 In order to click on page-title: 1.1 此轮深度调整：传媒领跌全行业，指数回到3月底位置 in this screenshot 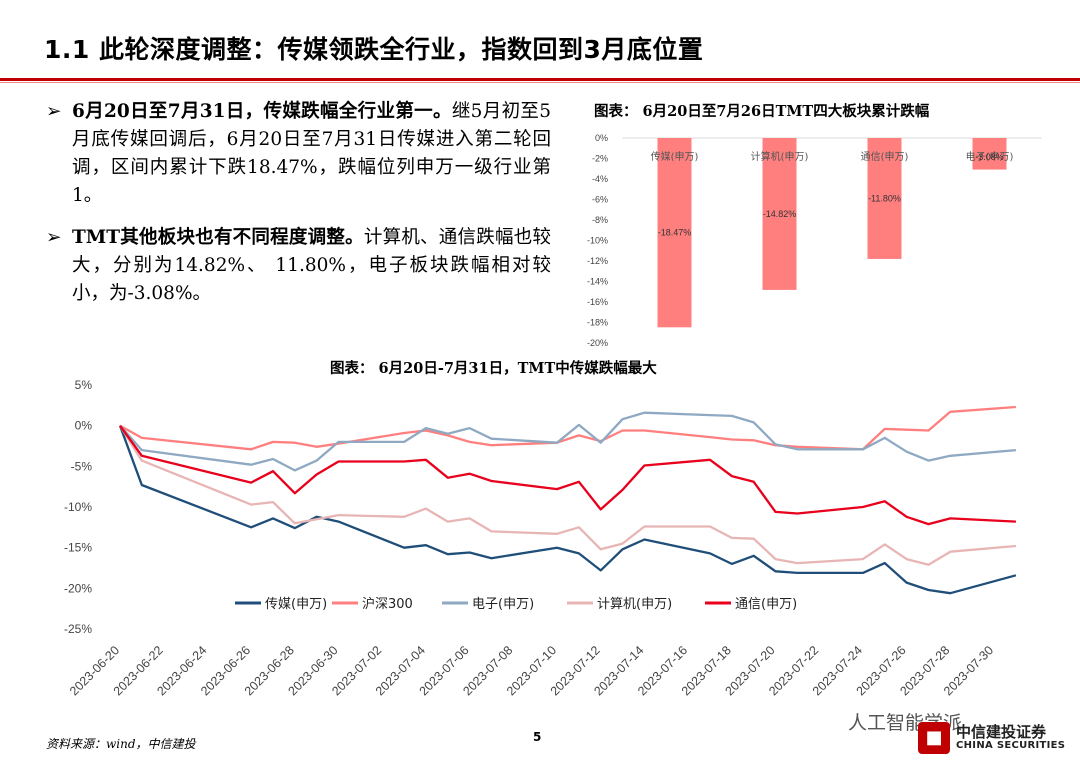, I will do `click(374, 49)`.